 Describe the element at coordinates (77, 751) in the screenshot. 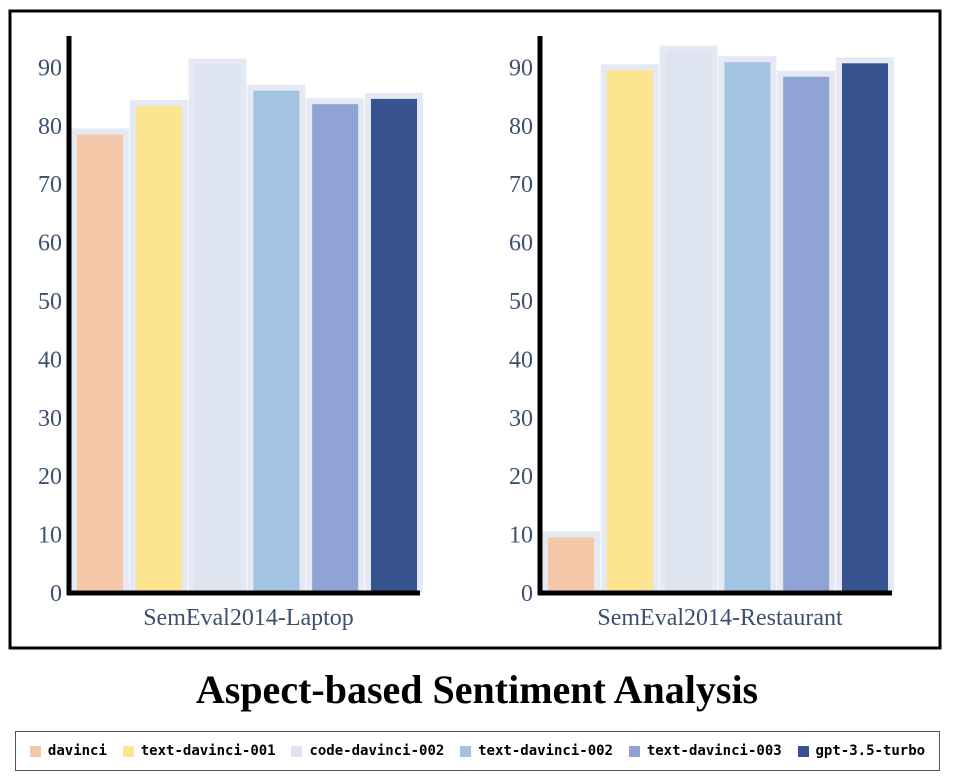

I see `legend-label: davinci` at that location.